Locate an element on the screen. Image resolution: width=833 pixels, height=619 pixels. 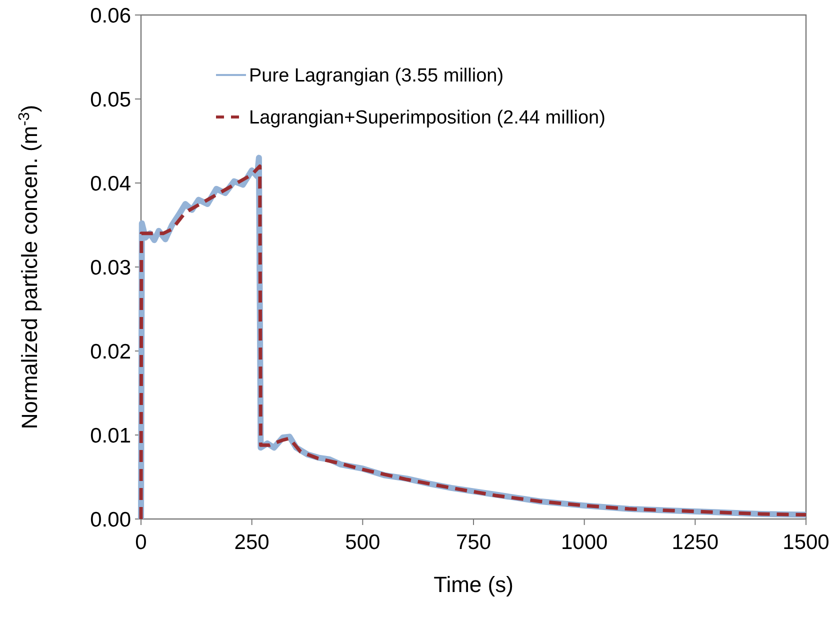
legend-label: Lagrangian+Superimposition (2.44 million) is located at coordinates (427, 118).